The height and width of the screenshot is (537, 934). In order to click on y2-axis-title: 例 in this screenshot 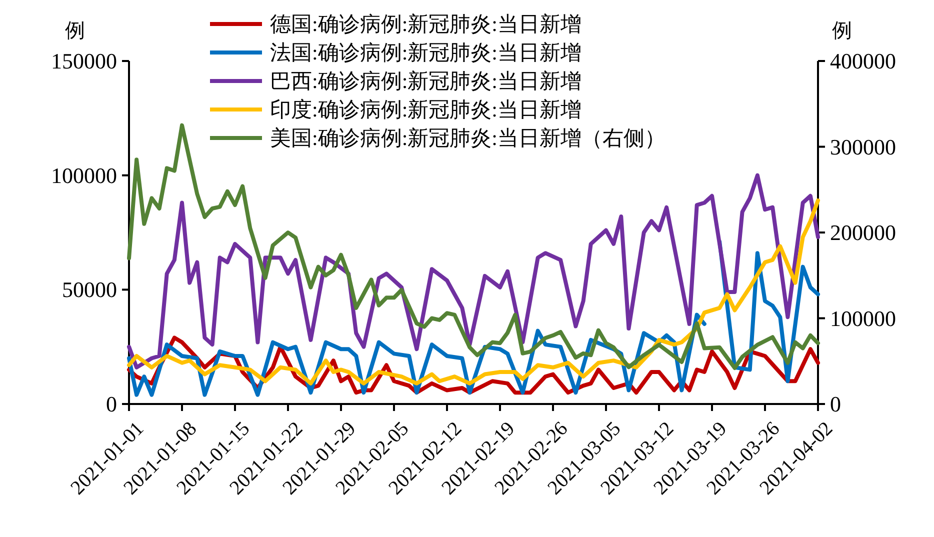, I will do `click(842, 31)`.